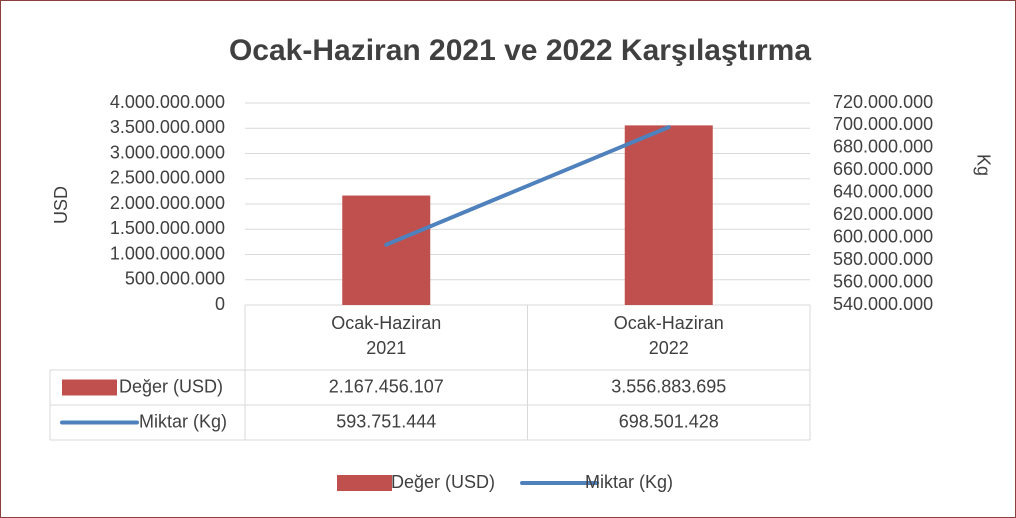  I want to click on legend-label: Miktar (Kg), so click(629, 482).